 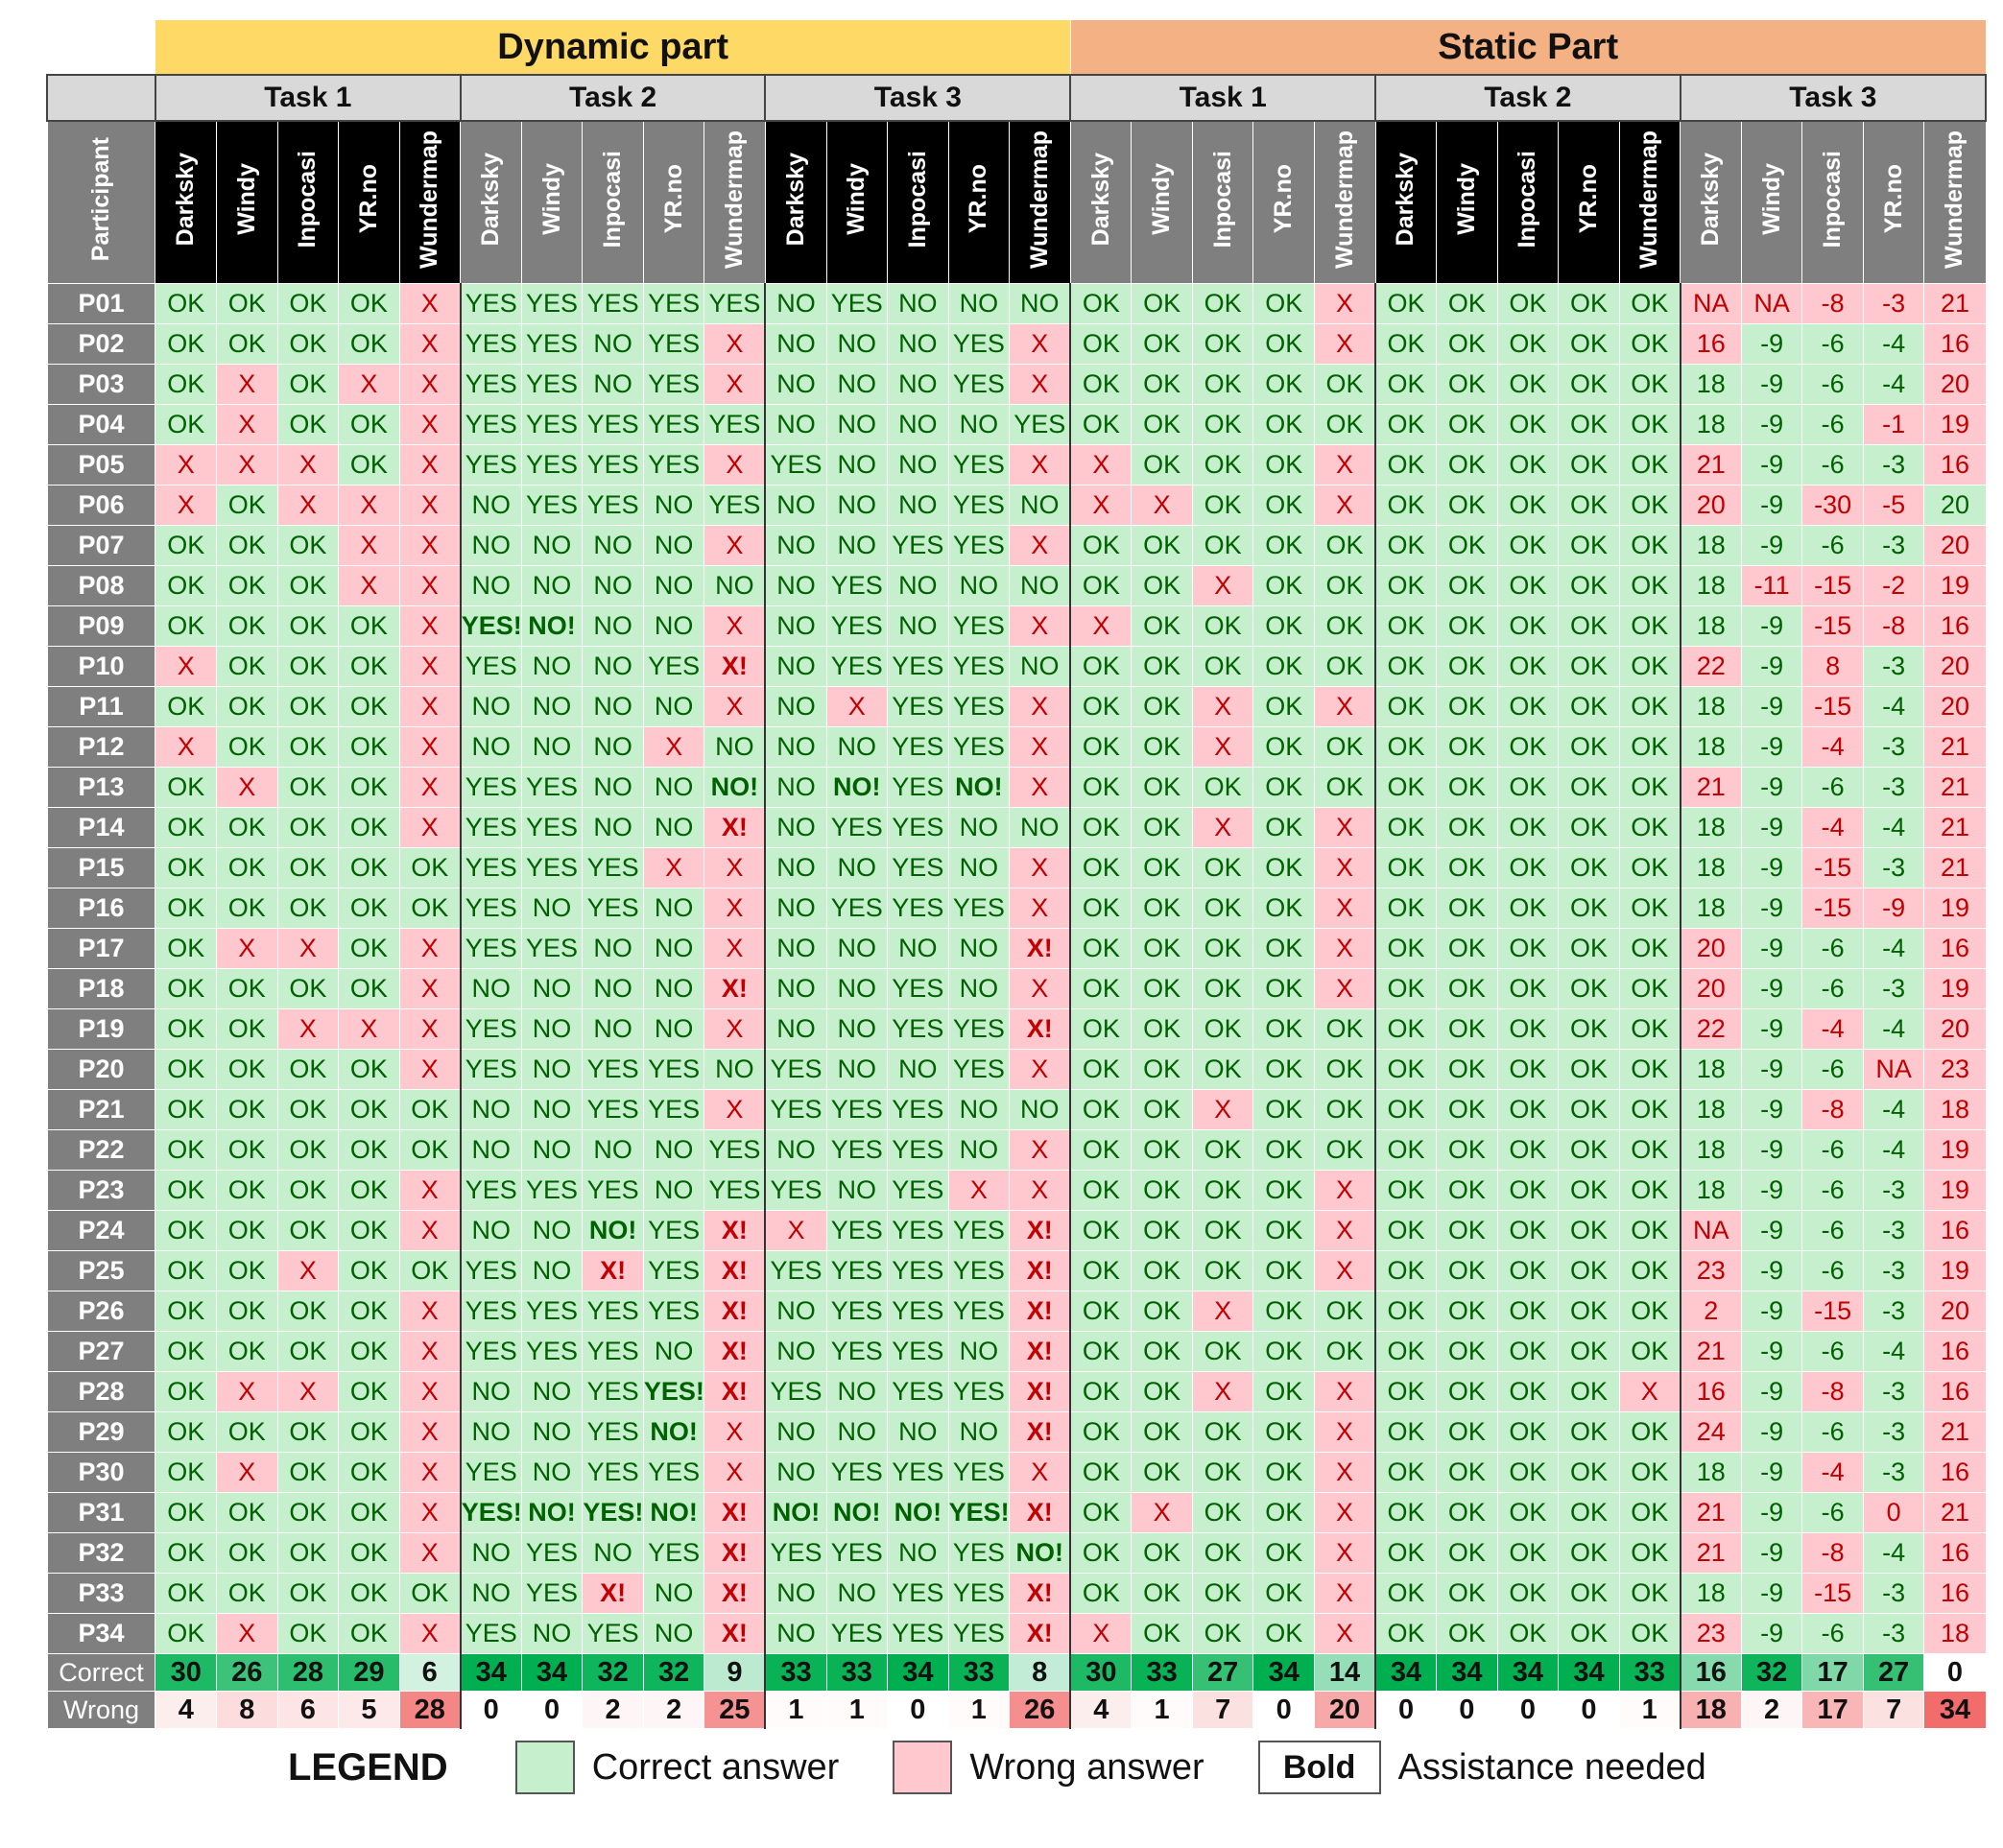 What do you see at coordinates (490, 1672) in the screenshot?
I see `correct-count: 34` at bounding box center [490, 1672].